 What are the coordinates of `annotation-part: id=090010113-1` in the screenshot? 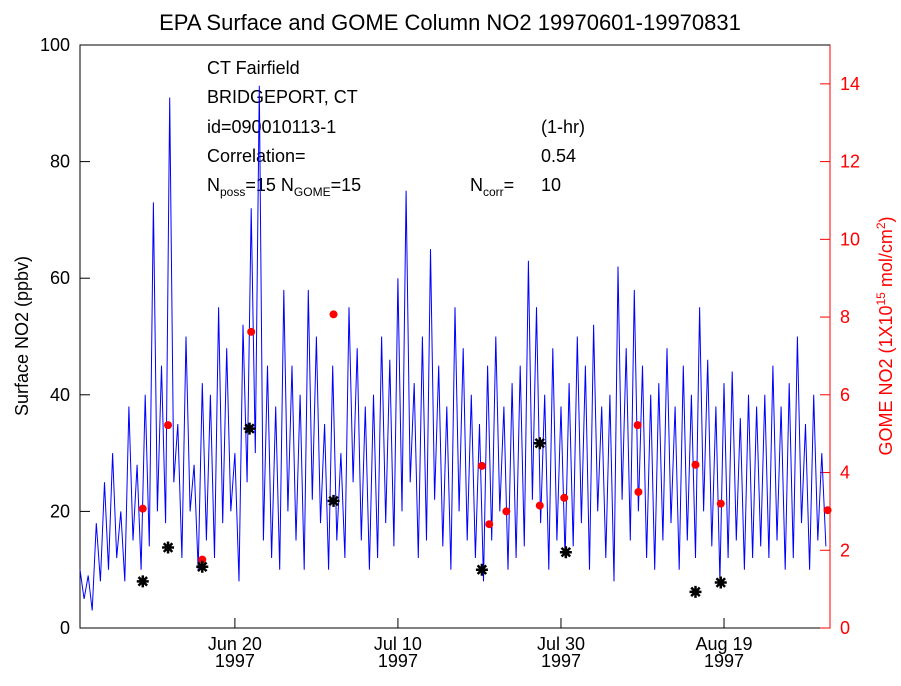 It's located at (271, 127).